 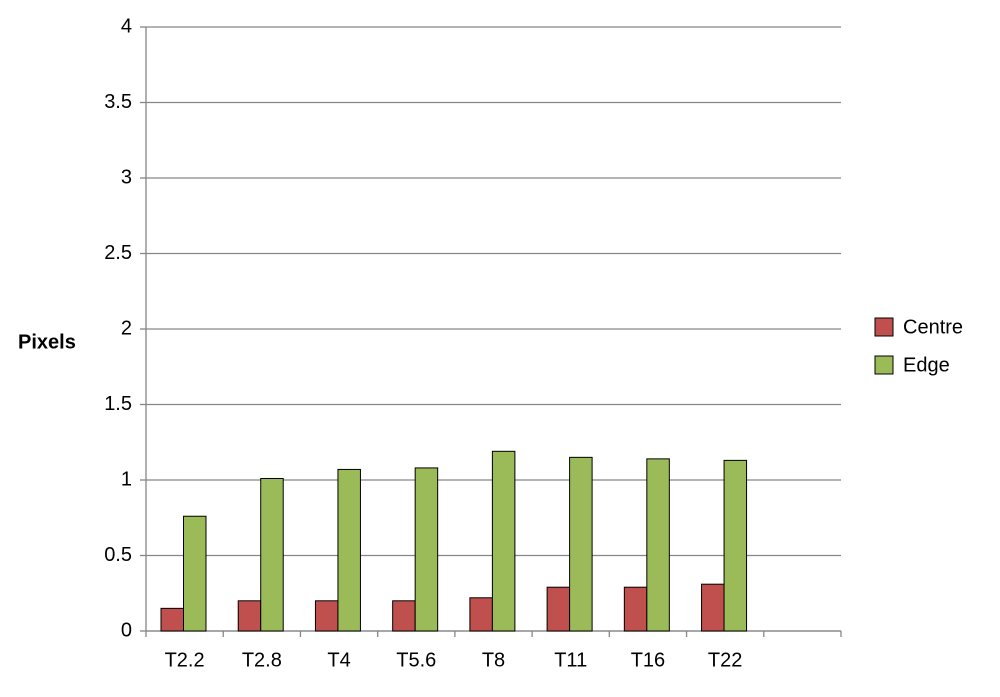 I want to click on x-tick-label: T11, so click(x=570, y=660).